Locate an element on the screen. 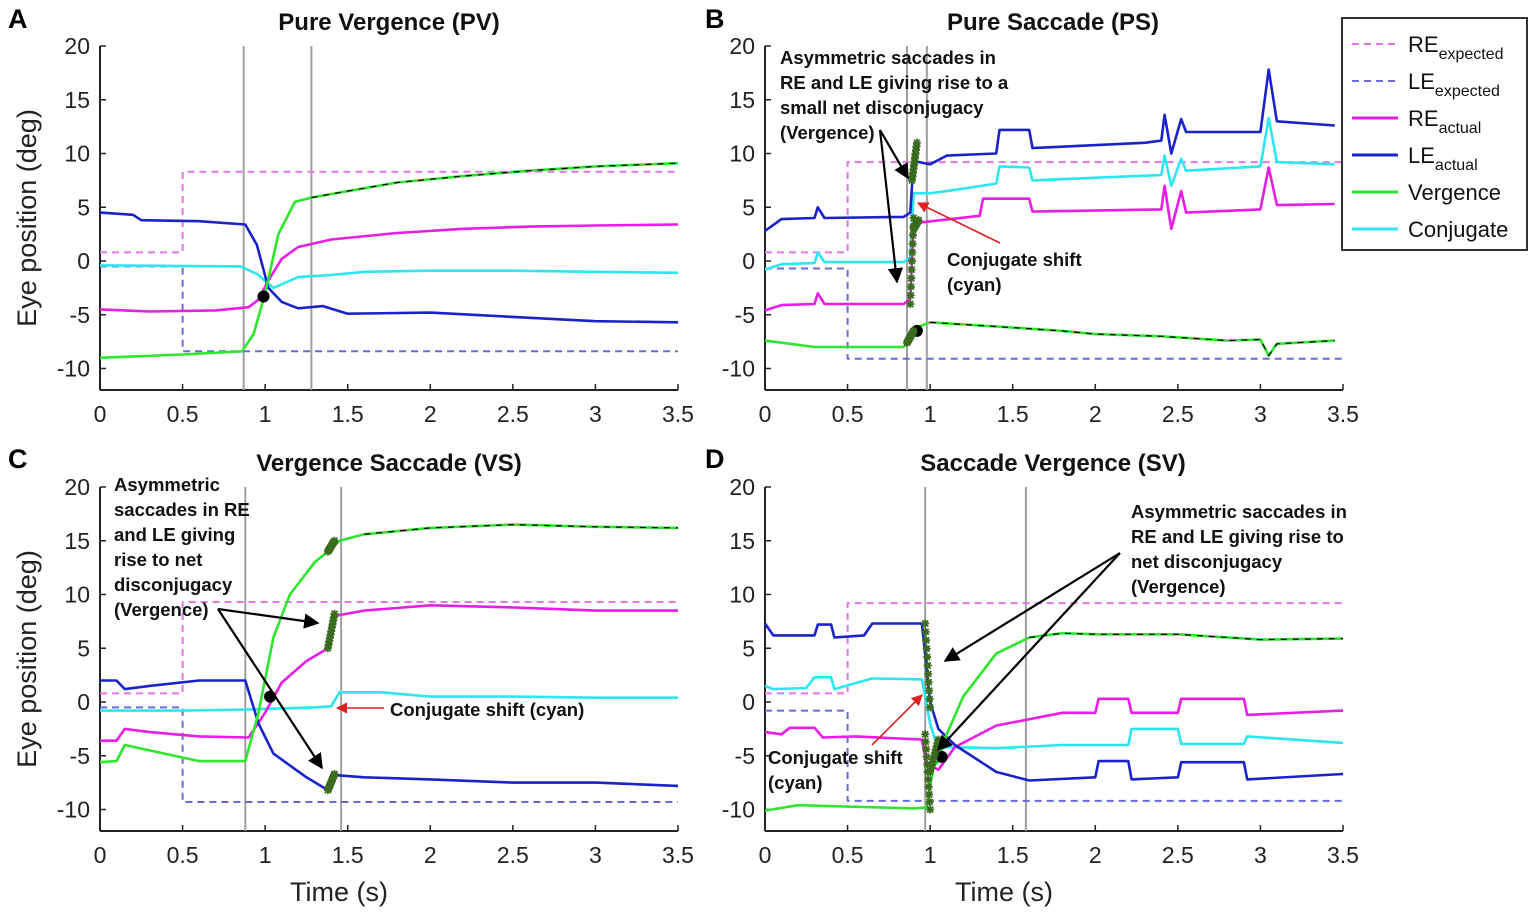 This screenshot has width=1535, height=915. onset-marker is located at coordinates (263, 296).